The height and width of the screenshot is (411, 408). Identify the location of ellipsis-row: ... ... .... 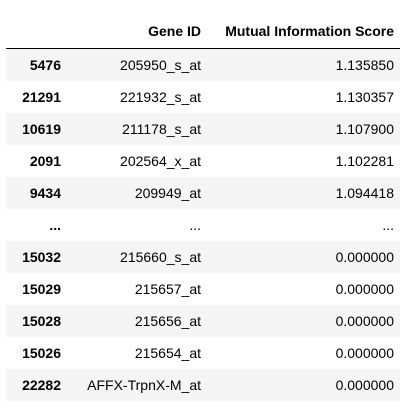
(203, 225).